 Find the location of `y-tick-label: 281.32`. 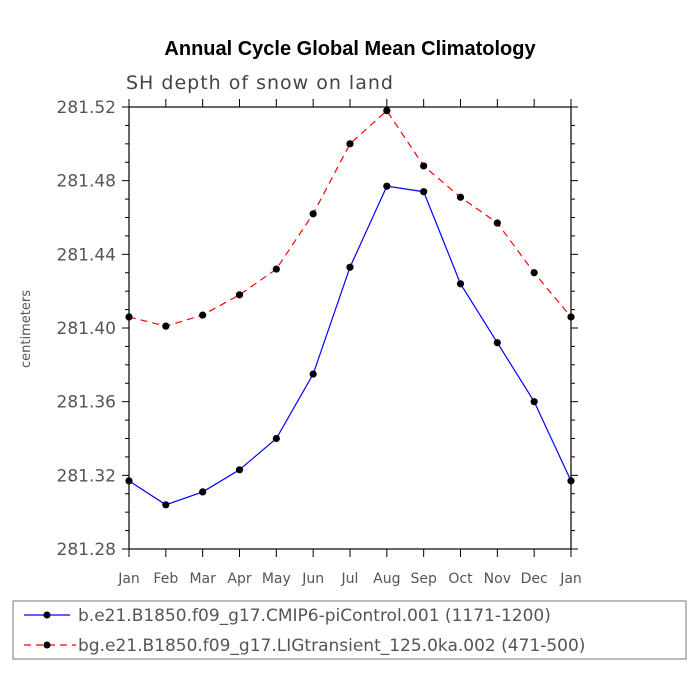

y-tick-label: 281.32 is located at coordinates (86, 476).